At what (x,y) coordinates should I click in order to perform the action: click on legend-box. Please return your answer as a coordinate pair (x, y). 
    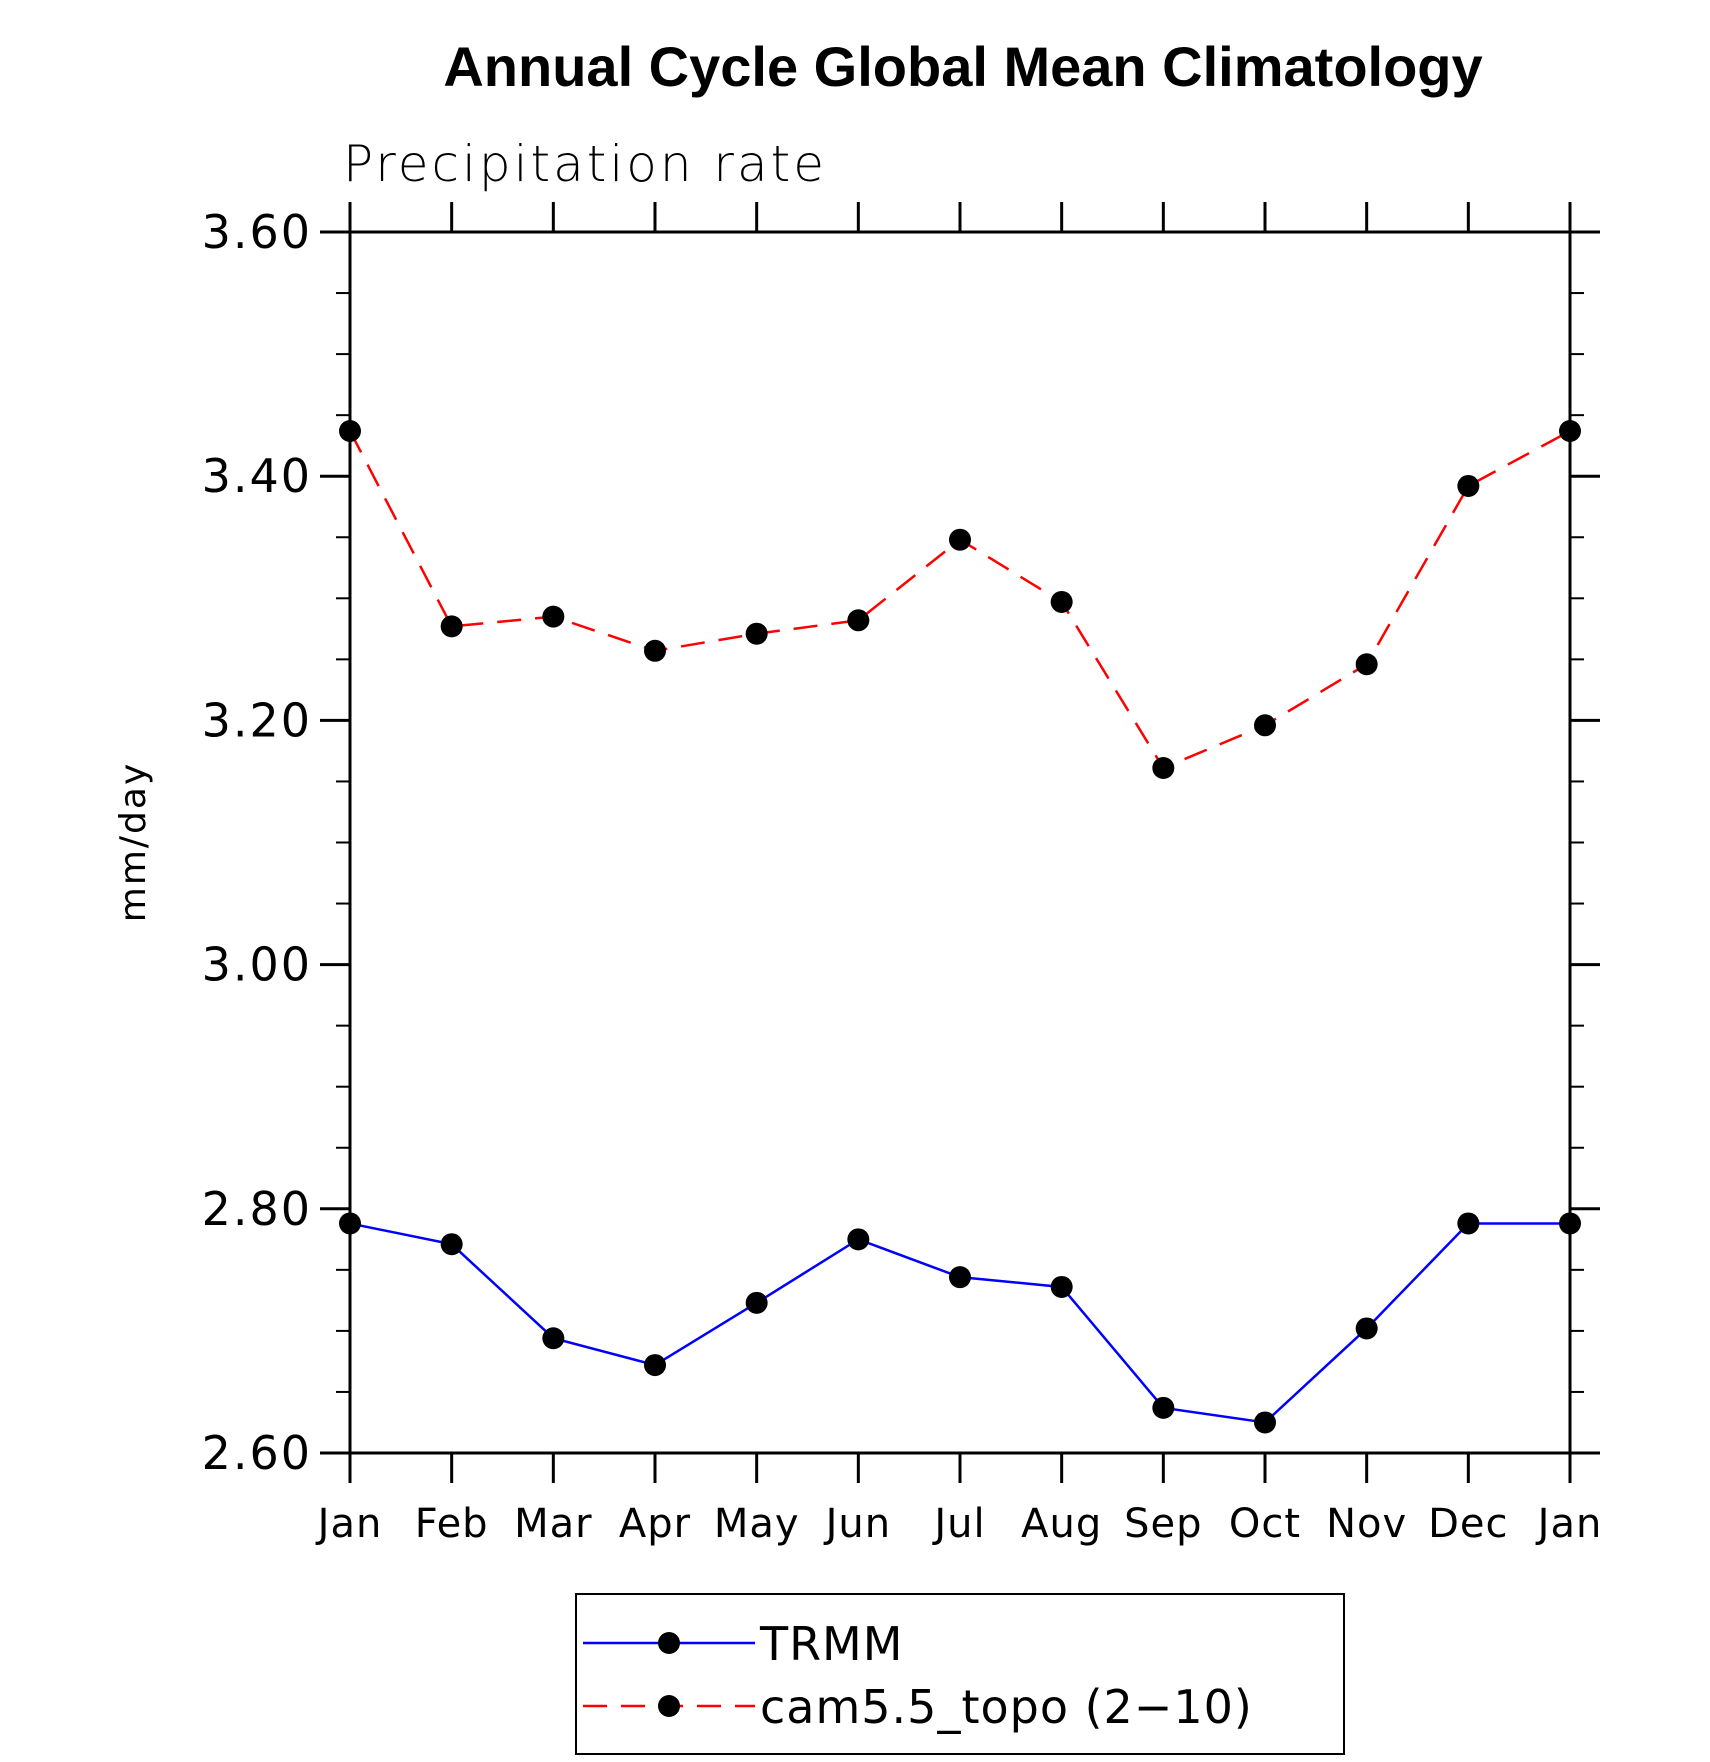
    Looking at the image, I should click on (960, 1674).